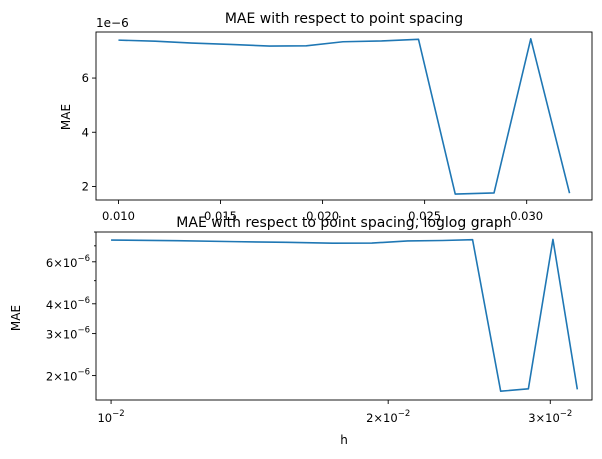 The height and width of the screenshot is (459, 602). I want to click on top-x-tick-label: 0.030, so click(526, 216).